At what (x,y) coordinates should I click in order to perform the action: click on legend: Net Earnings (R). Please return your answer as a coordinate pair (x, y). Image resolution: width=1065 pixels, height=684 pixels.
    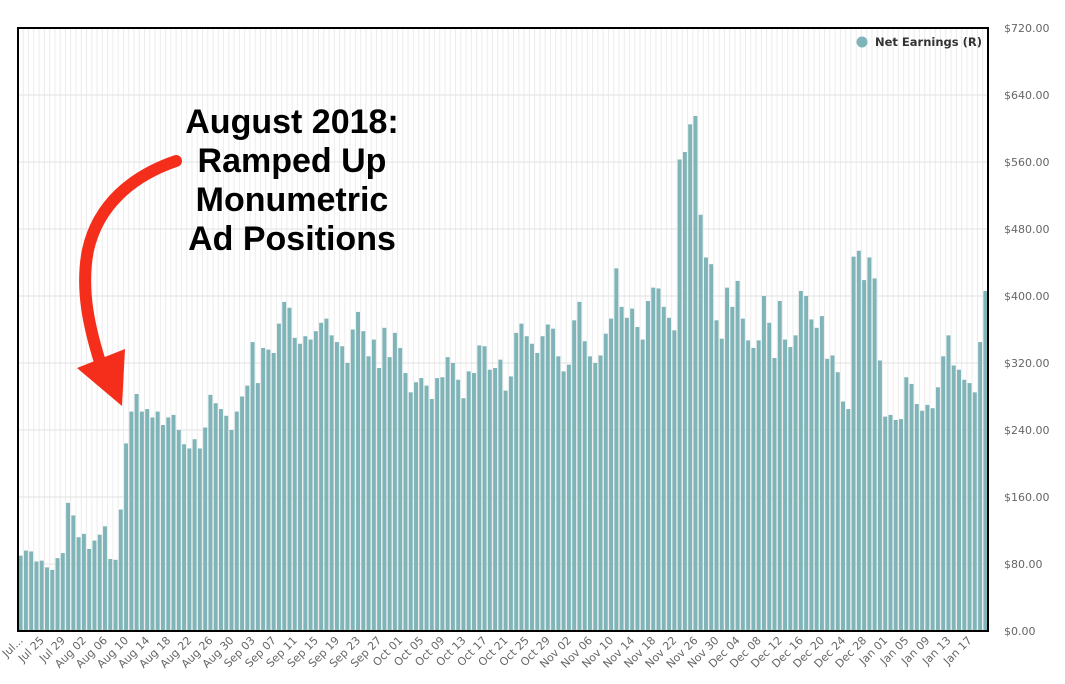
    Looking at the image, I should click on (919, 42).